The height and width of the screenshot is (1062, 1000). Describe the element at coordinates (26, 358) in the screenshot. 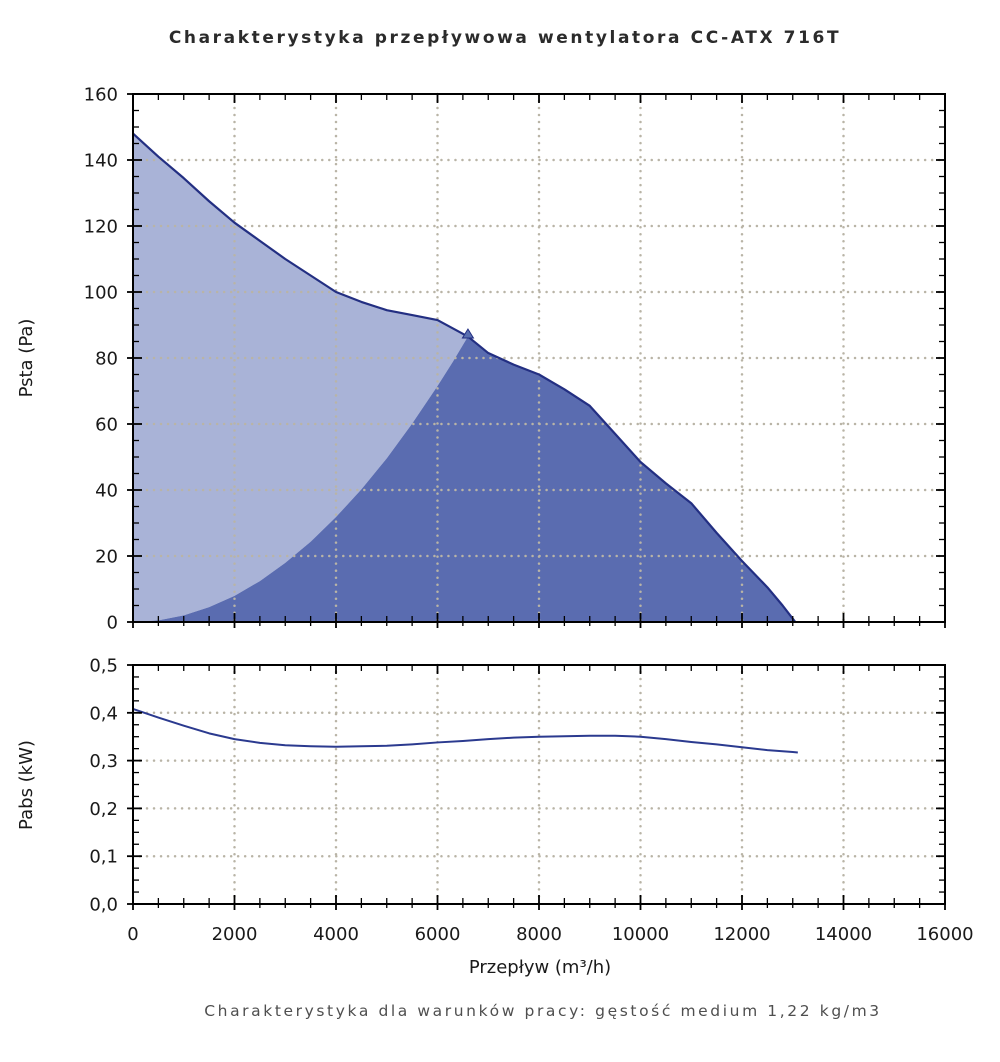

I see `psta-axis-label: Psta (Pa)` at that location.